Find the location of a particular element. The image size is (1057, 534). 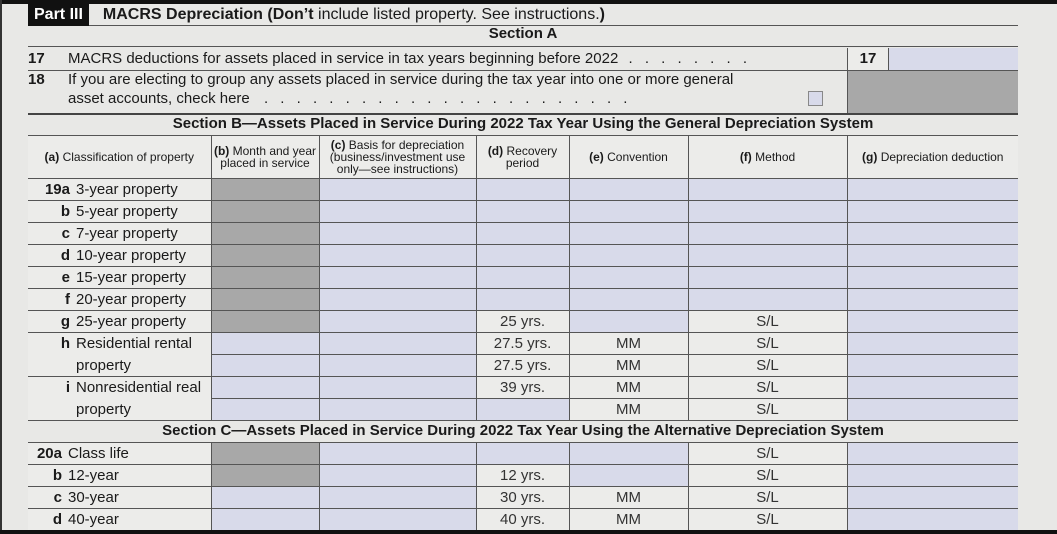

table-row: f 20-year property is located at coordinates (523, 299).